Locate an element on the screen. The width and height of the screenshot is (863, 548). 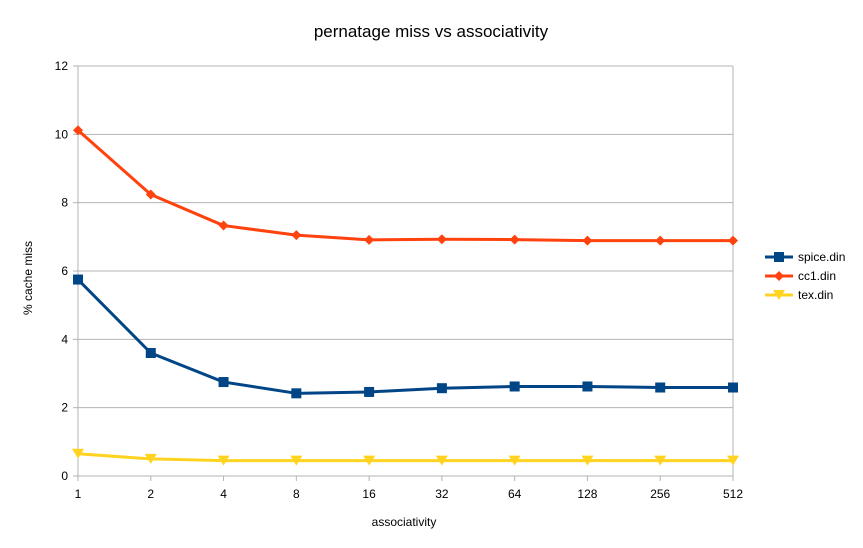
y-tick-label-2: 2 is located at coordinates (64, 408).